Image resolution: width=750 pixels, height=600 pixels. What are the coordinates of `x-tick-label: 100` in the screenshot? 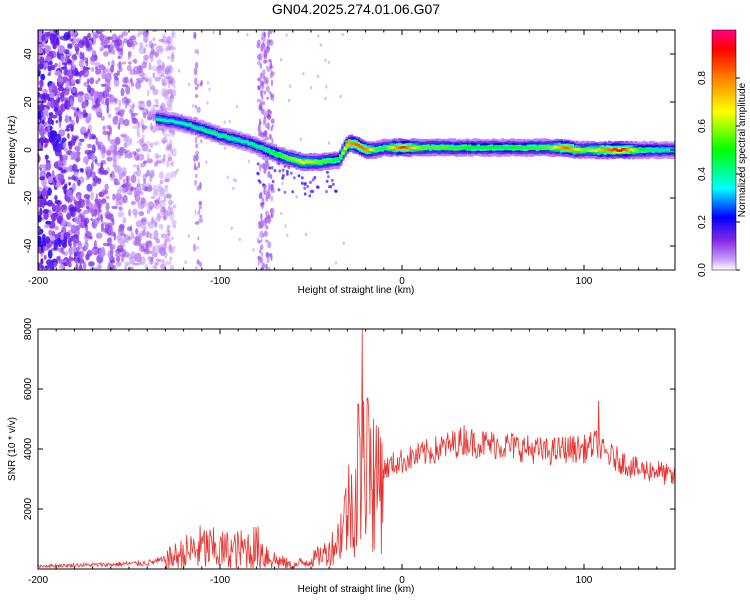 It's located at (584, 281).